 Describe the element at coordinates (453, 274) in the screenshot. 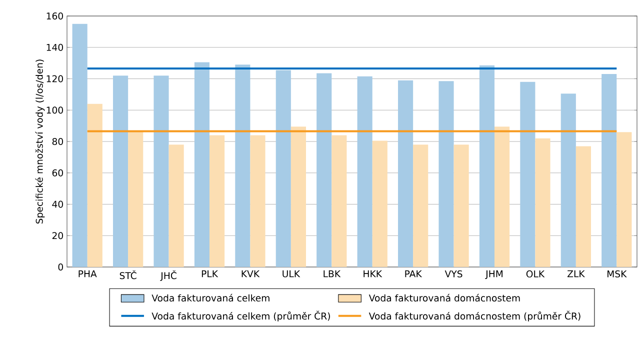

I see `x-tick-label: VYS` at that location.